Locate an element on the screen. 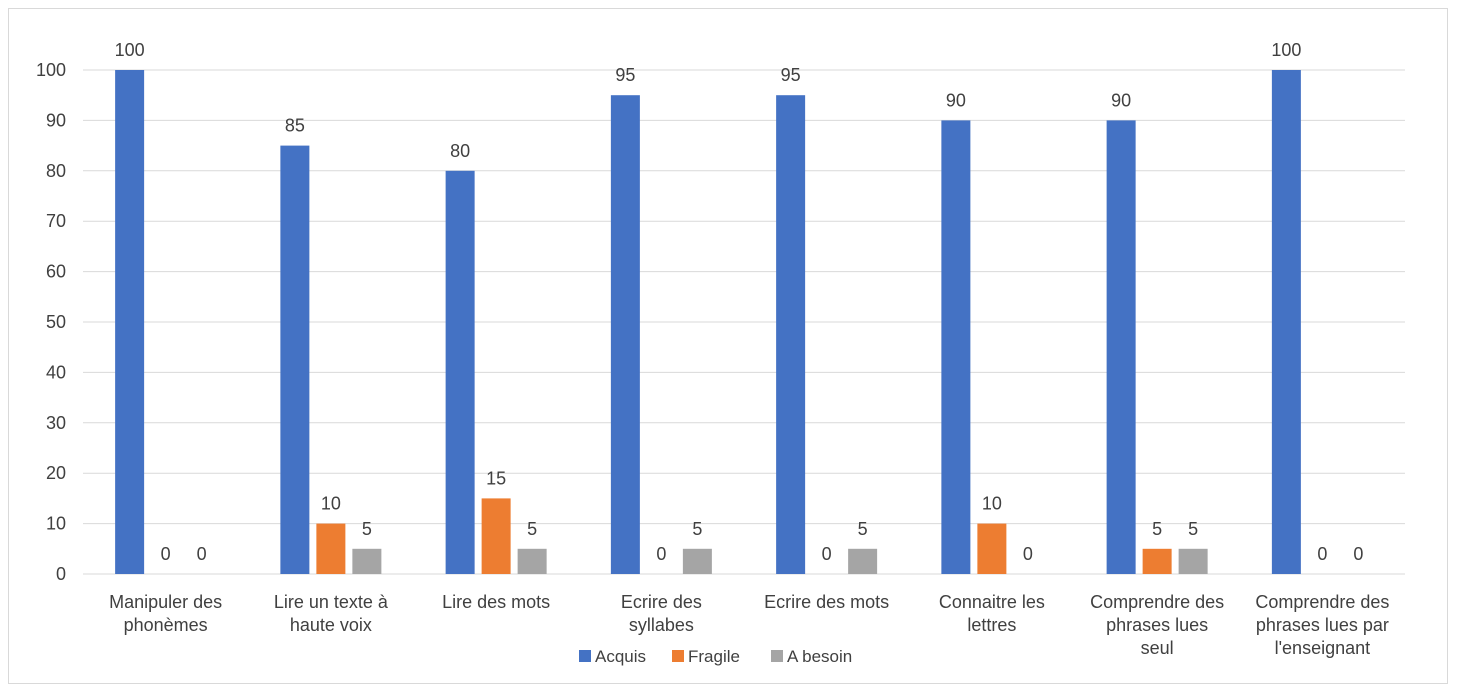 The height and width of the screenshot is (693, 1459). y-tick-label-20: 20 is located at coordinates (56, 473).